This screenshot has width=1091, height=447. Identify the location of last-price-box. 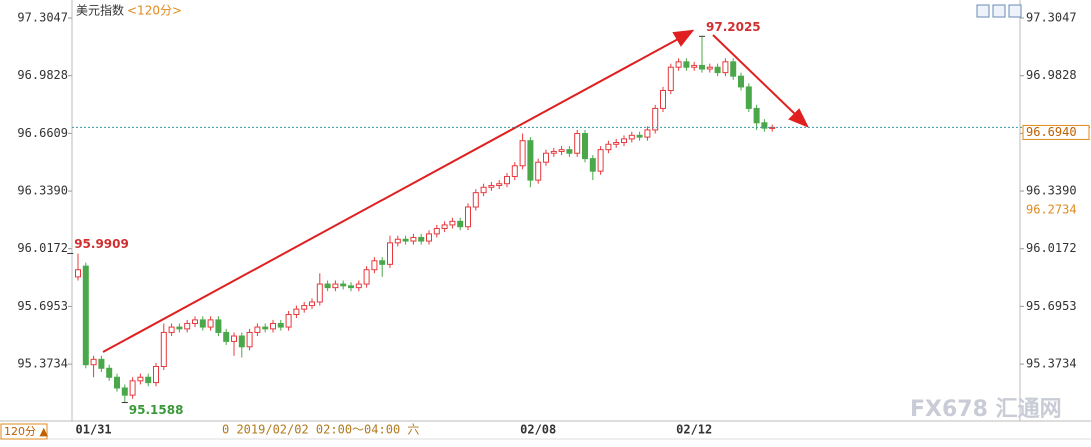
(1056, 132).